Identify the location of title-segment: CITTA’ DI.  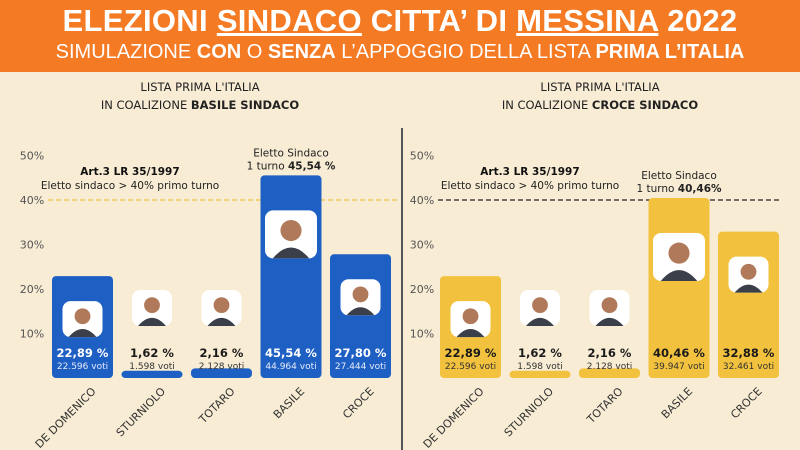
(439, 20).